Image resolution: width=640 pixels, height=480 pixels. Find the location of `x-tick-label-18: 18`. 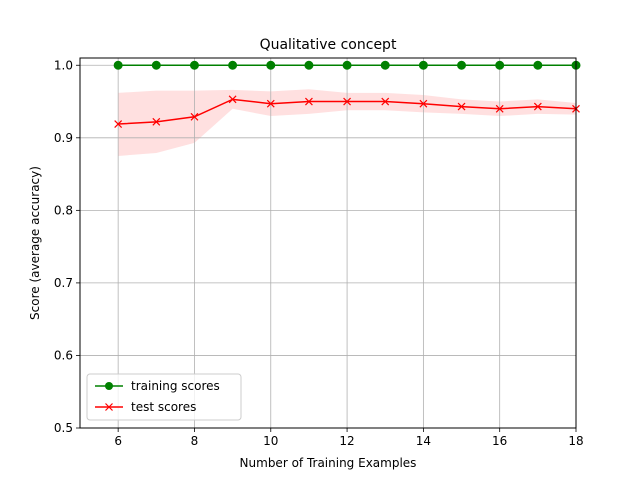

x-tick-label-18: 18 is located at coordinates (575, 441).